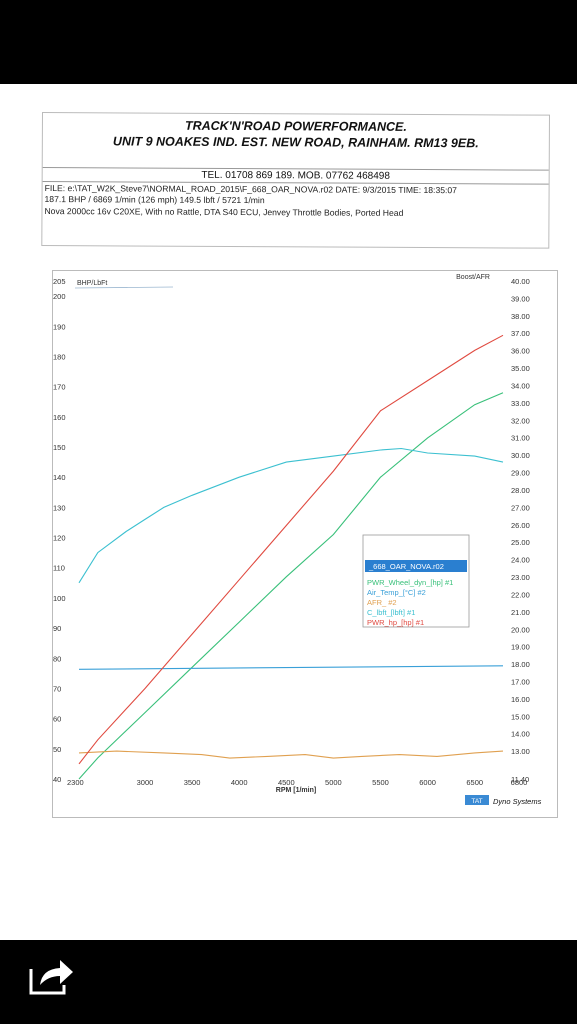  What do you see at coordinates (473, 277) in the screenshot?
I see `y-right-axis-label: Boost/AFR` at bounding box center [473, 277].